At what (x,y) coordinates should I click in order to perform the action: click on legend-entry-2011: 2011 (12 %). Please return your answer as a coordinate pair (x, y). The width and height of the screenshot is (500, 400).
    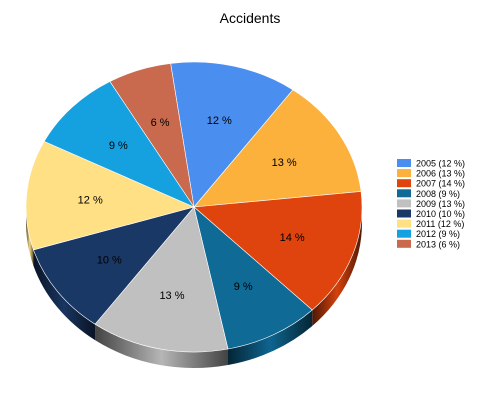
    Looking at the image, I should click on (440, 224).